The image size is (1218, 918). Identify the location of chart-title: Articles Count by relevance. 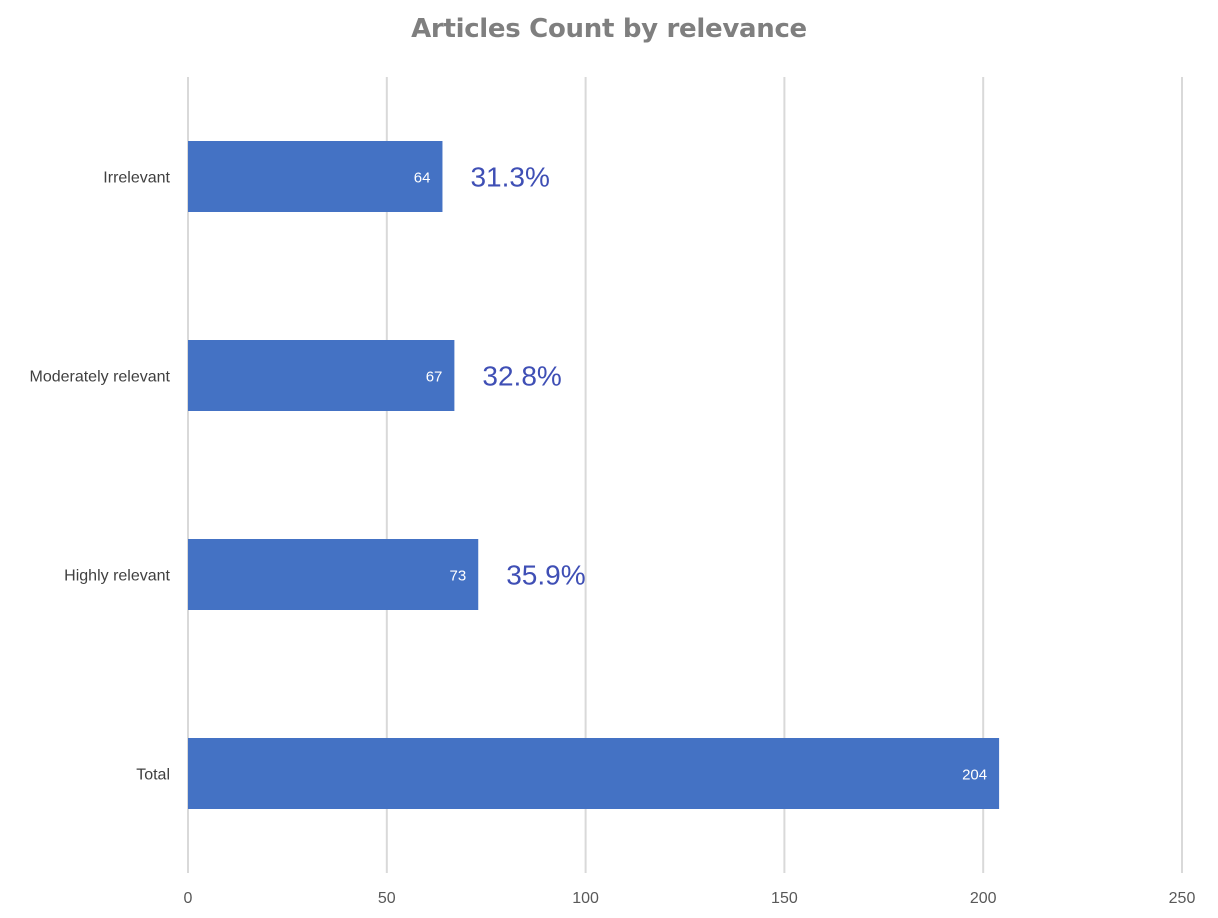
(609, 29).